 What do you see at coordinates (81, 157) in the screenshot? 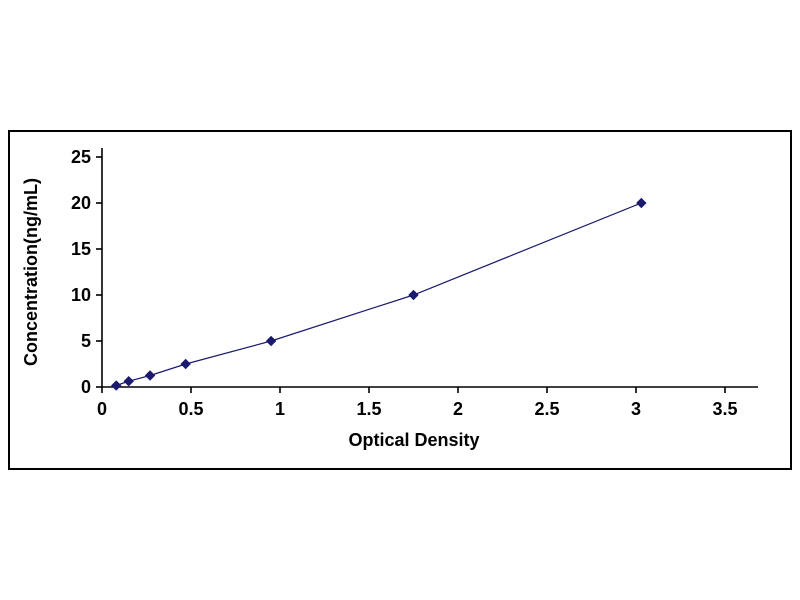
I see `y-tick-label: 25` at bounding box center [81, 157].